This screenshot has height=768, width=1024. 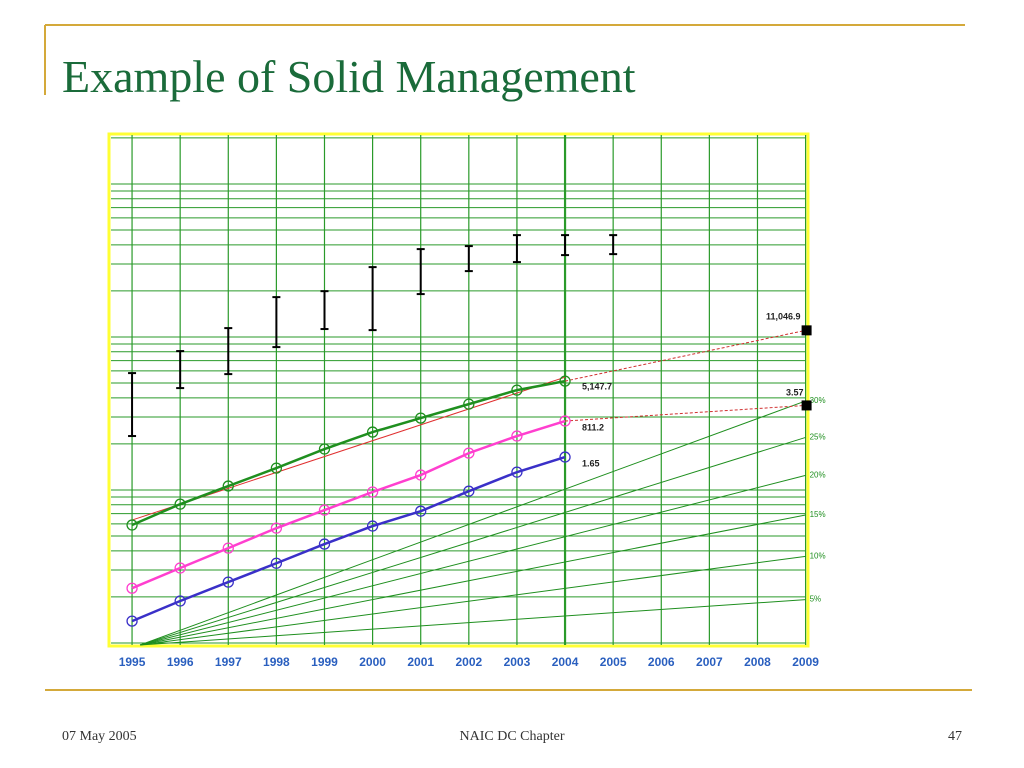 I want to click on x-tick-label: 1997, so click(x=228, y=662).